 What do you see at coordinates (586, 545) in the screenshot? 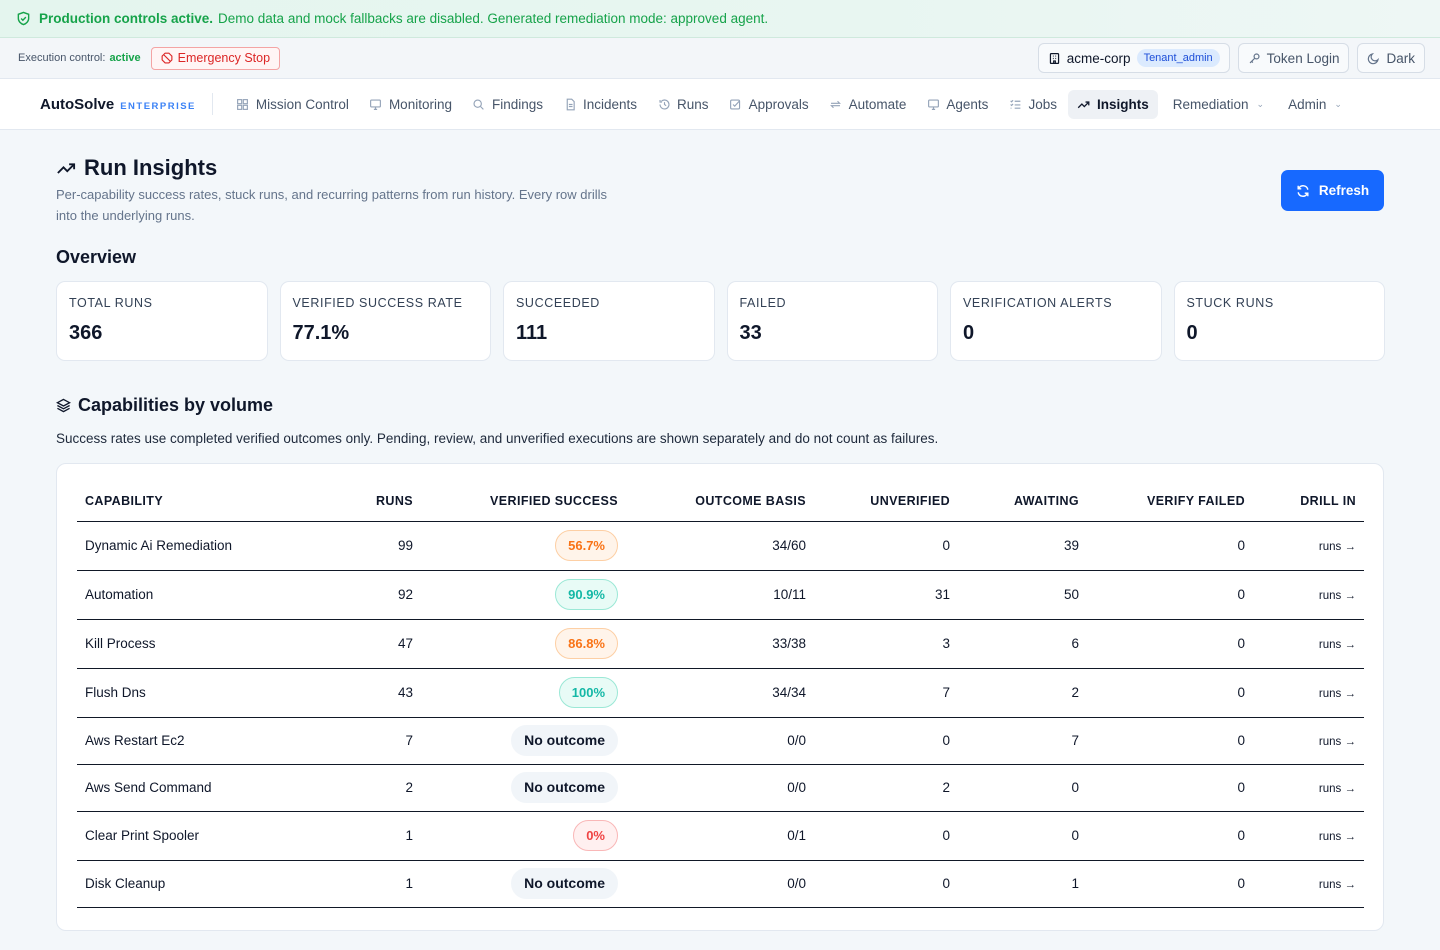
I see `success-badge: 56.7%` at bounding box center [586, 545].